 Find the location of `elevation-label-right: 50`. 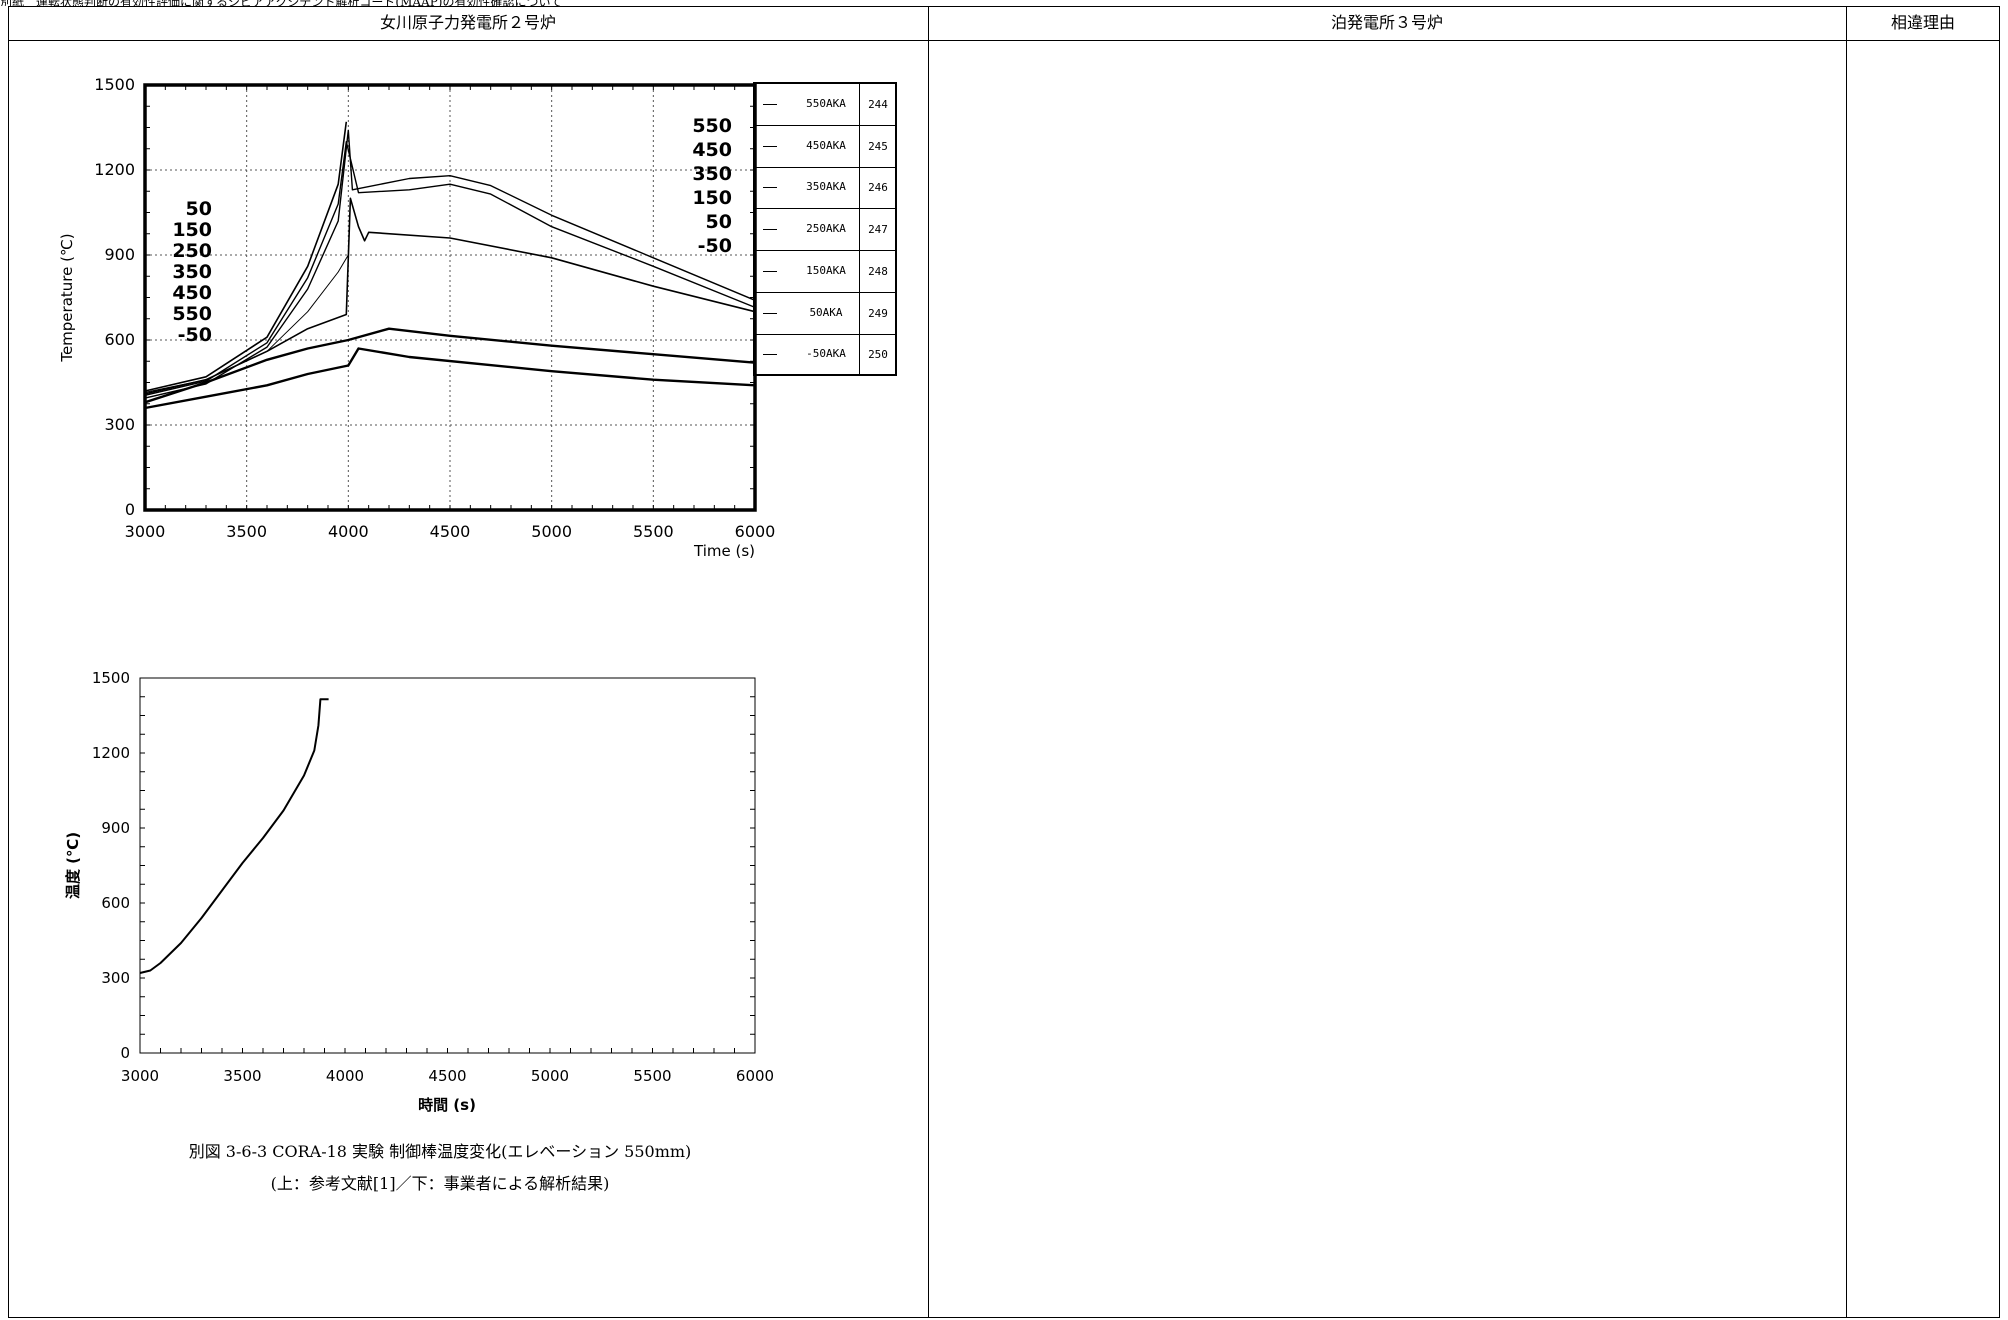

elevation-label-right: 50 is located at coordinates (719, 222).